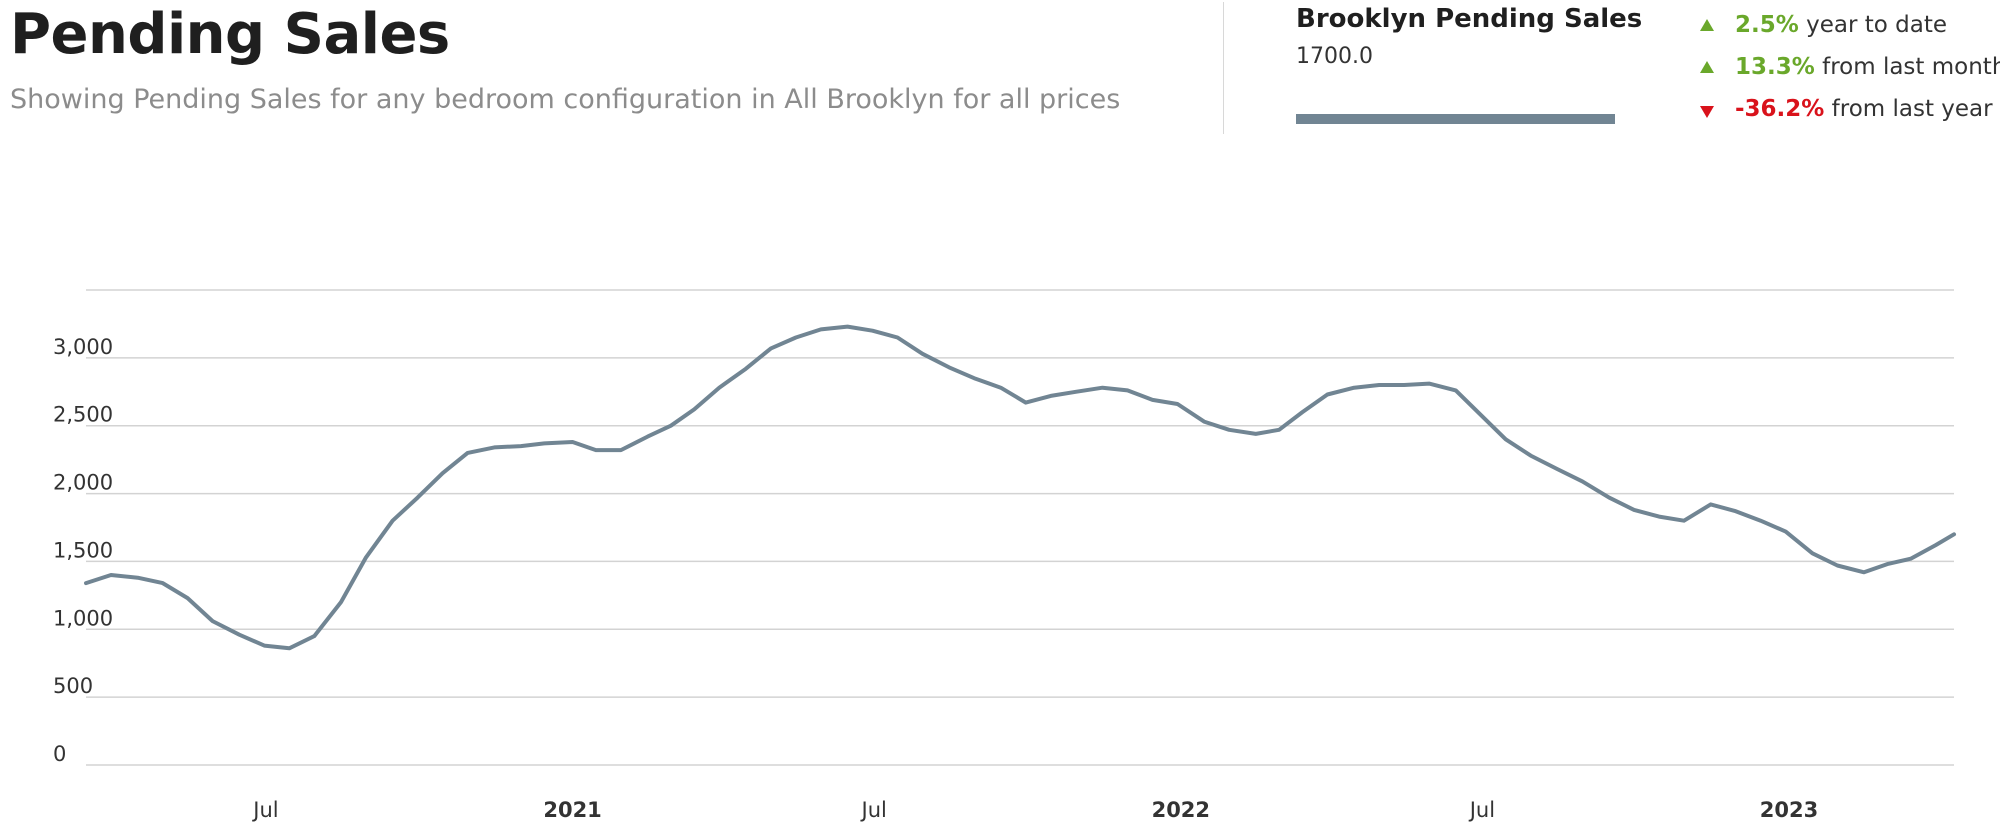 Image resolution: width=2000 pixels, height=833 pixels. Describe the element at coordinates (1034, 810) in the screenshot. I see `x-axis-ticks: Jul 2021 Jul 2022 Jul 2023` at that location.